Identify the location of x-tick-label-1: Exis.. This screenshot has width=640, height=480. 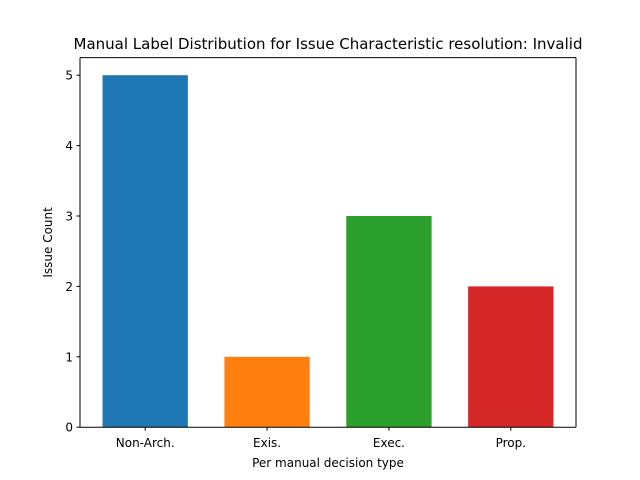
(267, 443).